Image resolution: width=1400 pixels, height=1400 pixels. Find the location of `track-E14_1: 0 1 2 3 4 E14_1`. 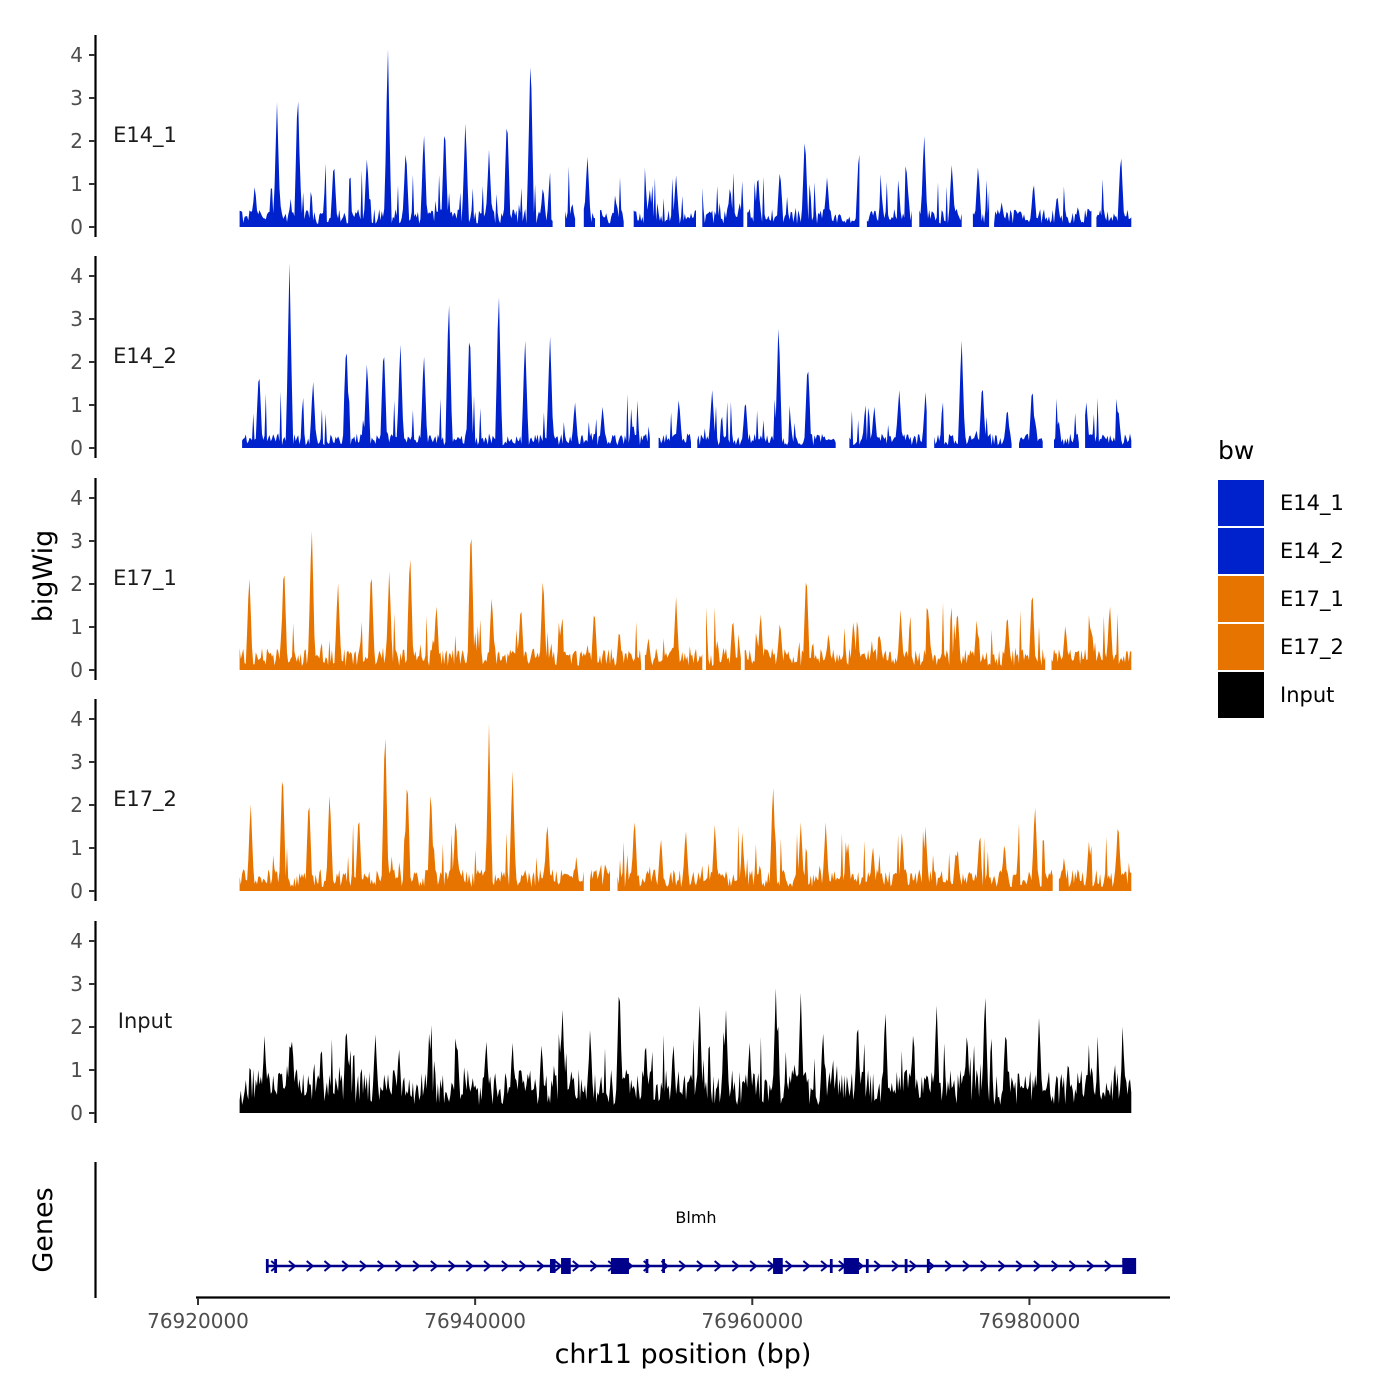

track-E14_1: 0 1 2 3 4 E14_1 is located at coordinates (601, 137).